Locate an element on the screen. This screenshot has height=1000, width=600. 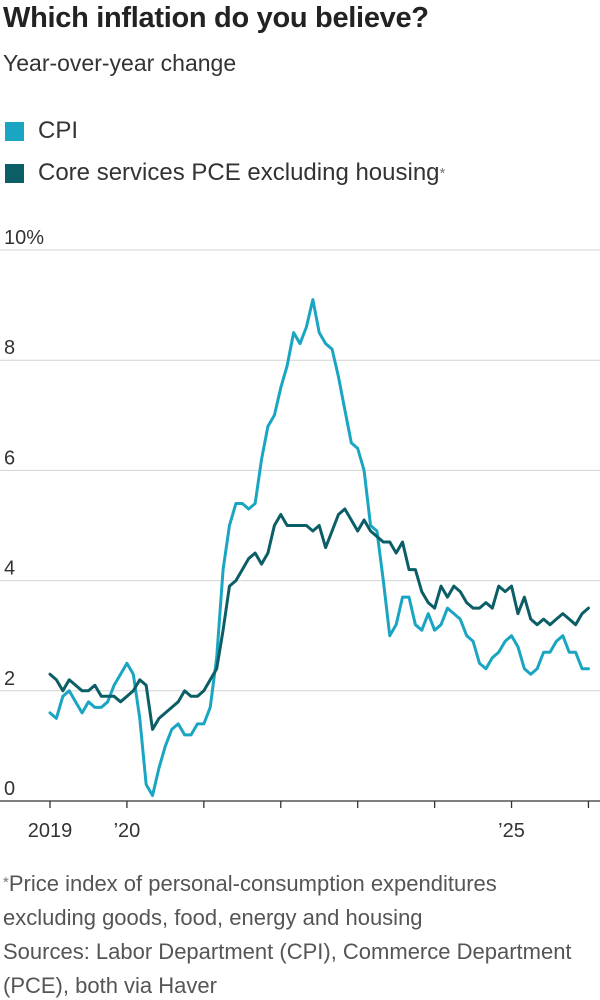
legend-entry: CPI is located at coordinates (41, 131).